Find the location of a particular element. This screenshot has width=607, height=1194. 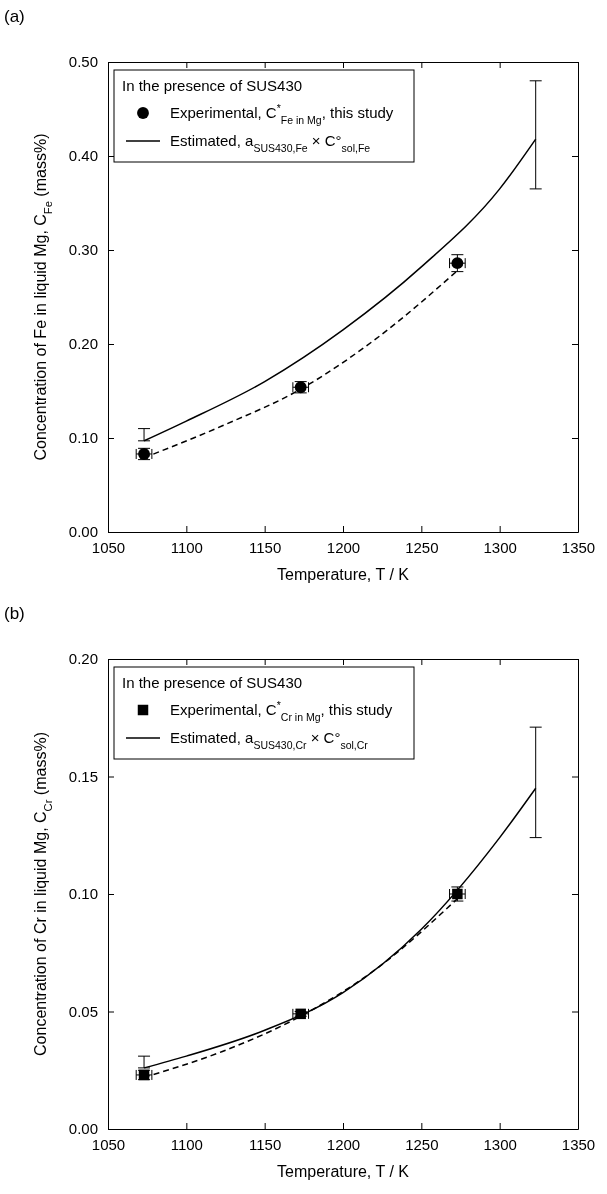

legend-label: Experimental, C$^{*}$$_{Cr in Mg}$, this study is located at coordinates (281, 711).